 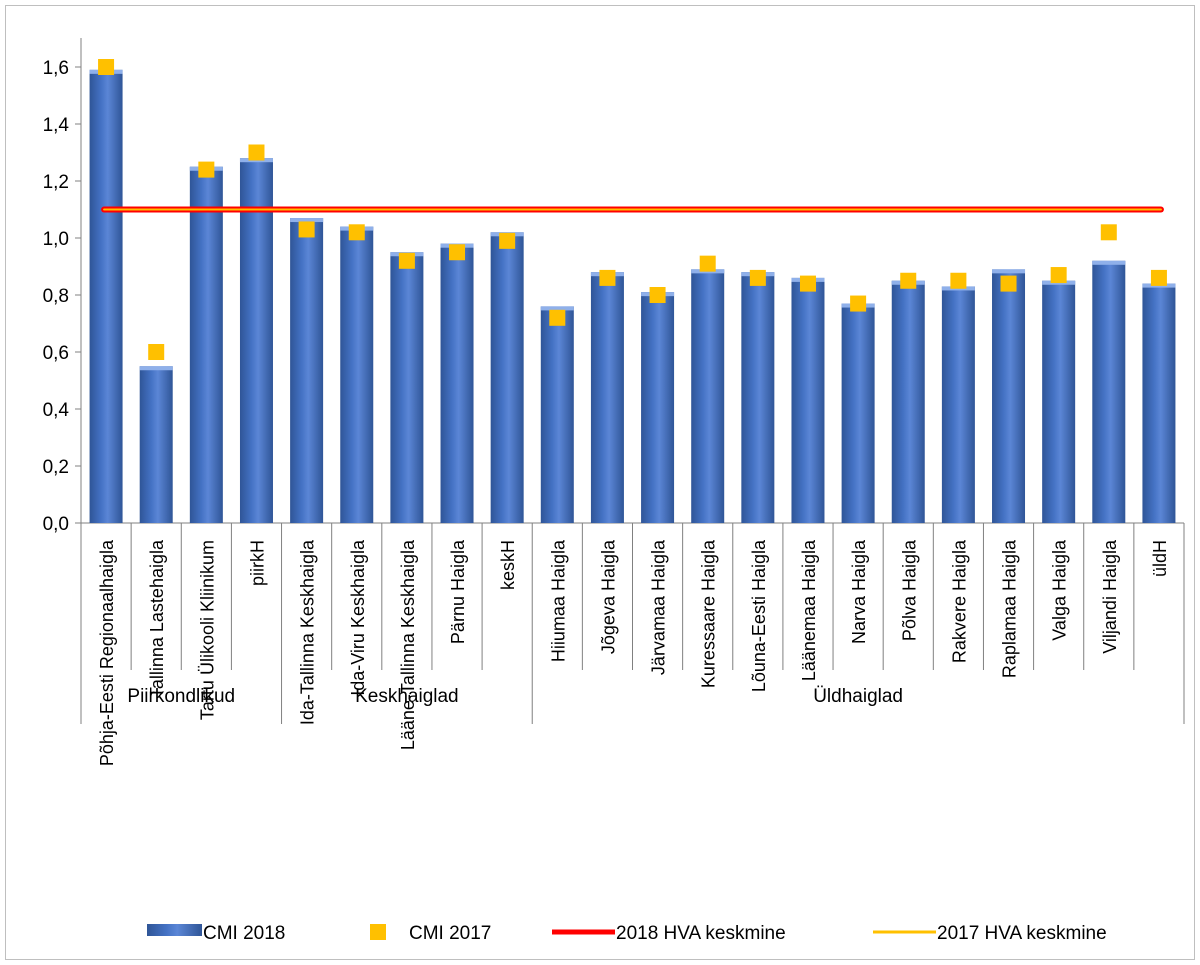 What do you see at coordinates (450, 933) in the screenshot?
I see `legend-label-cmi-2017: CMI 2017` at bounding box center [450, 933].